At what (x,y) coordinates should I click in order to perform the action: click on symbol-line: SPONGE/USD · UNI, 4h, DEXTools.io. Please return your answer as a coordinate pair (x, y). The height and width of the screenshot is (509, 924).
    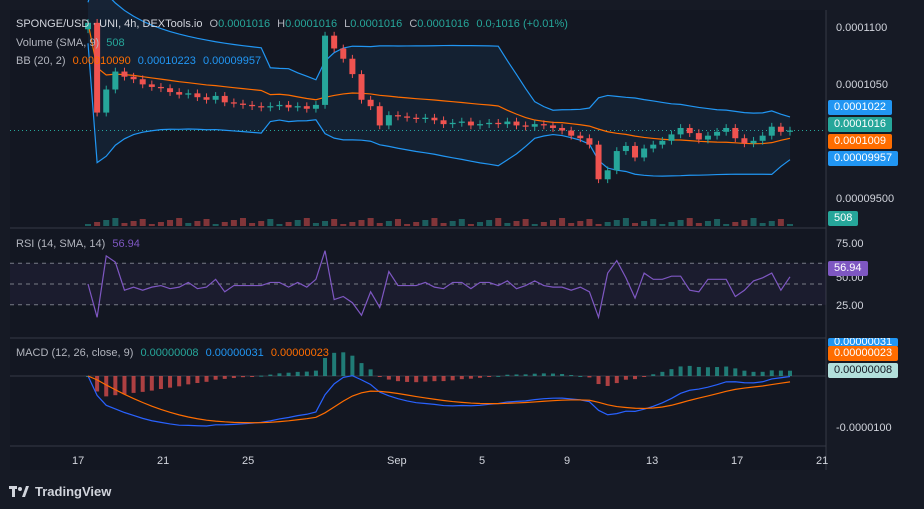
    Looking at the image, I should click on (109, 24).